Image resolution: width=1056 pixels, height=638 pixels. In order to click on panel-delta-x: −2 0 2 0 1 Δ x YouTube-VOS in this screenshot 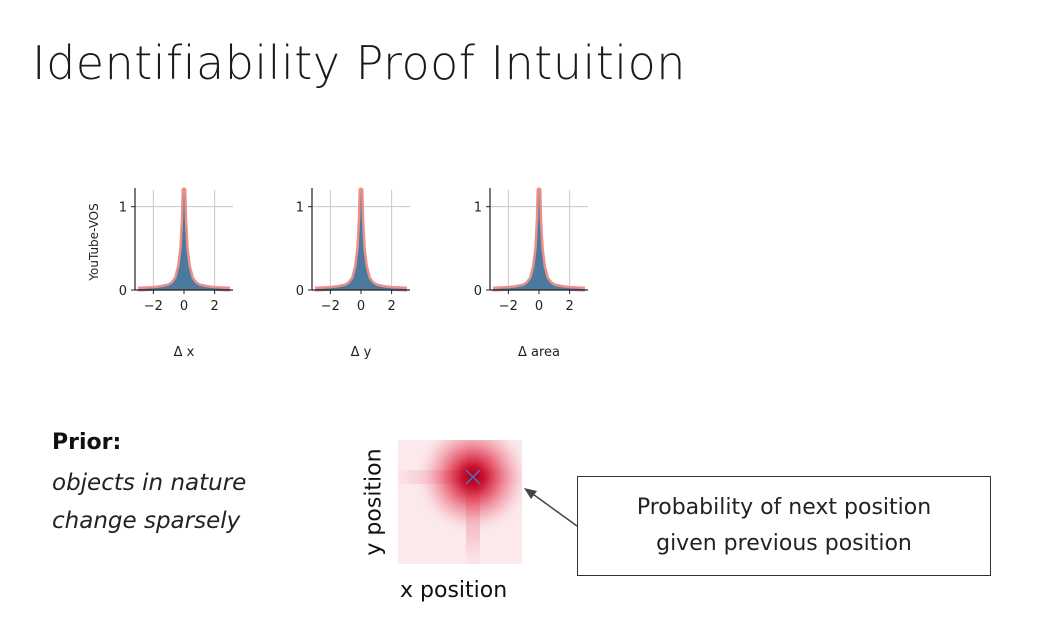, I will do `click(160, 273)`.